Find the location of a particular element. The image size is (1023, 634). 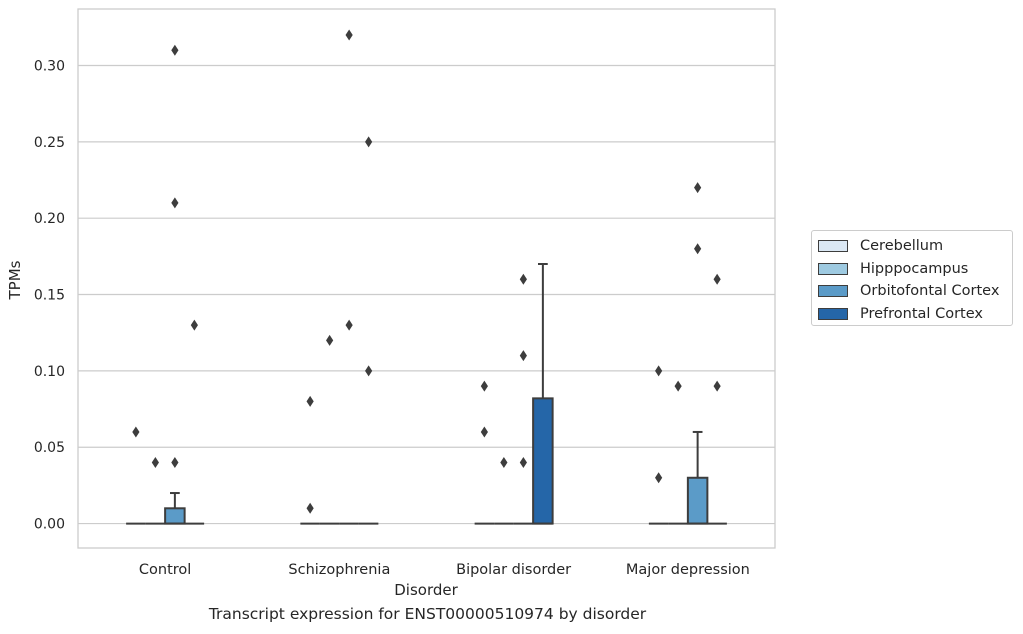

legend-item-cerebellum: Cerebellum is located at coordinates (915, 246).